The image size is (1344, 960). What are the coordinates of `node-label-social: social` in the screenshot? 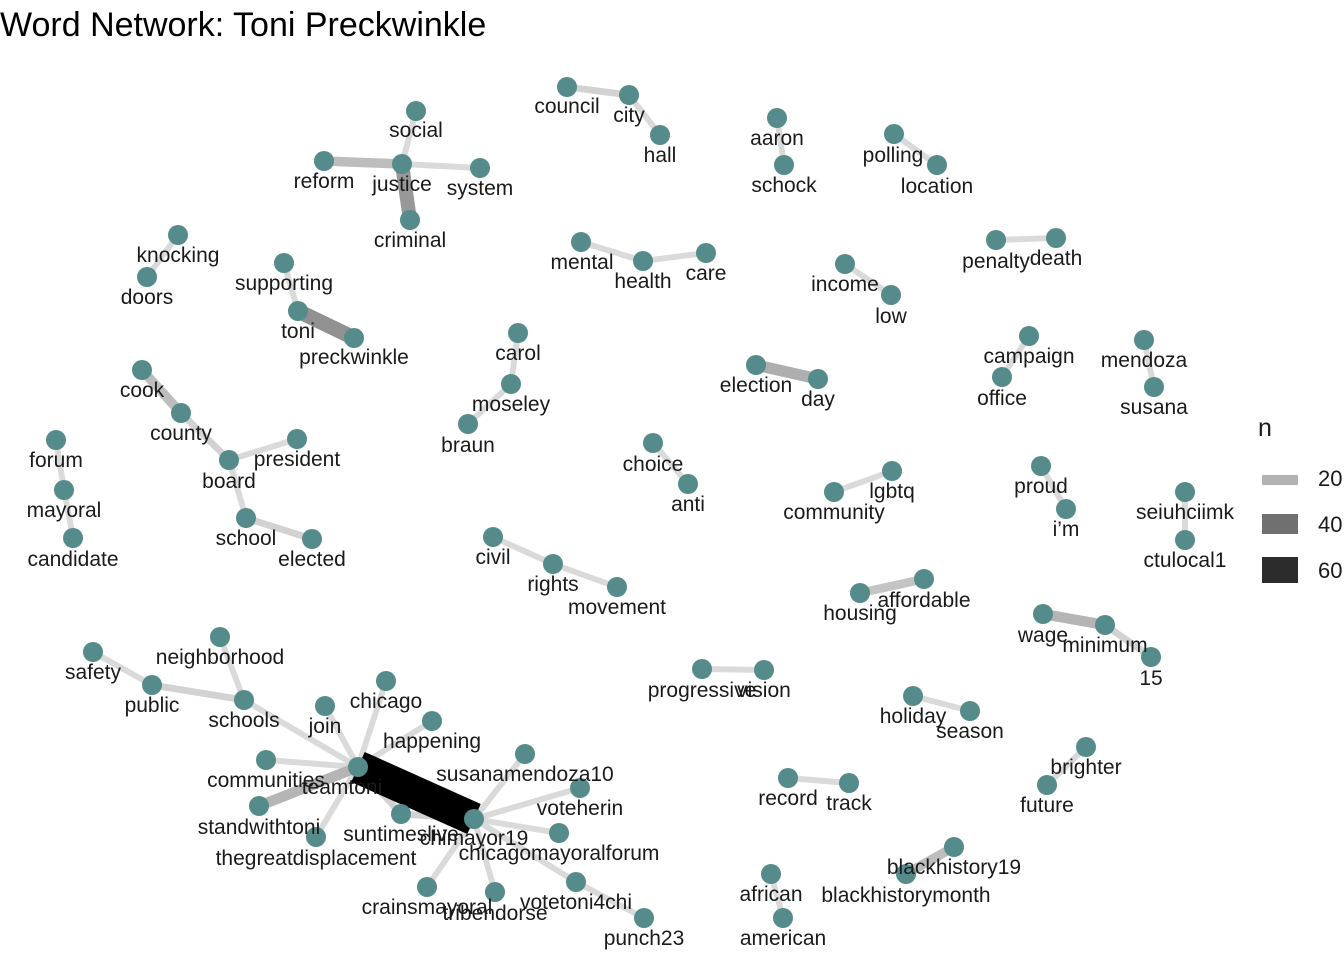 It's located at (416, 130).